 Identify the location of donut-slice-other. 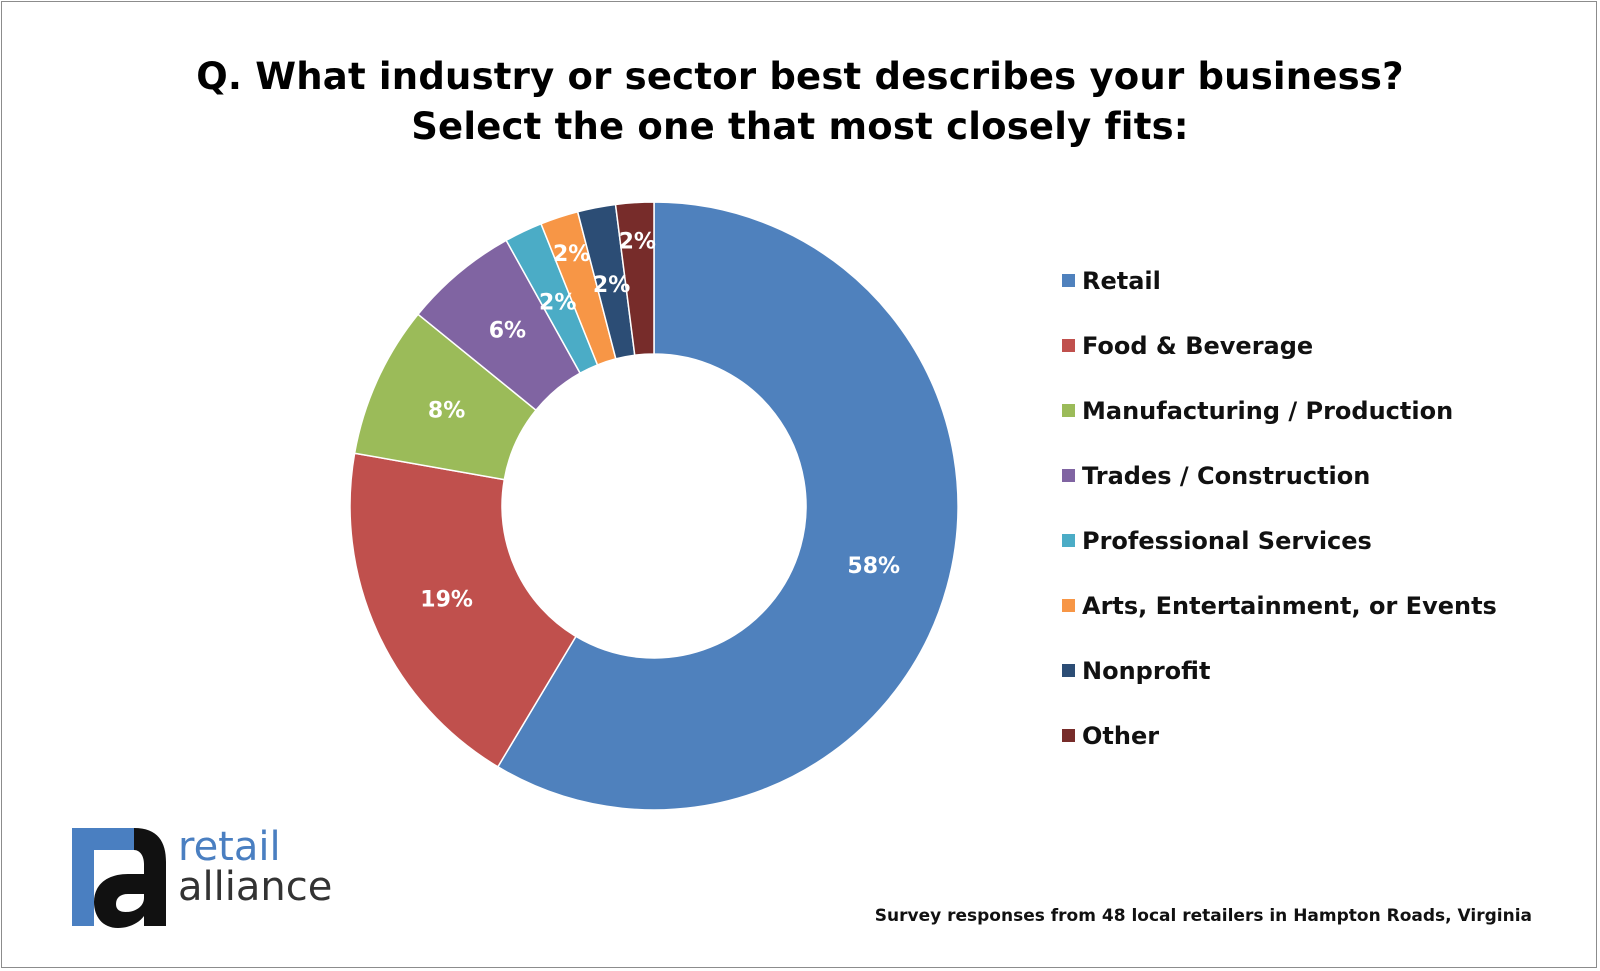
(634, 279).